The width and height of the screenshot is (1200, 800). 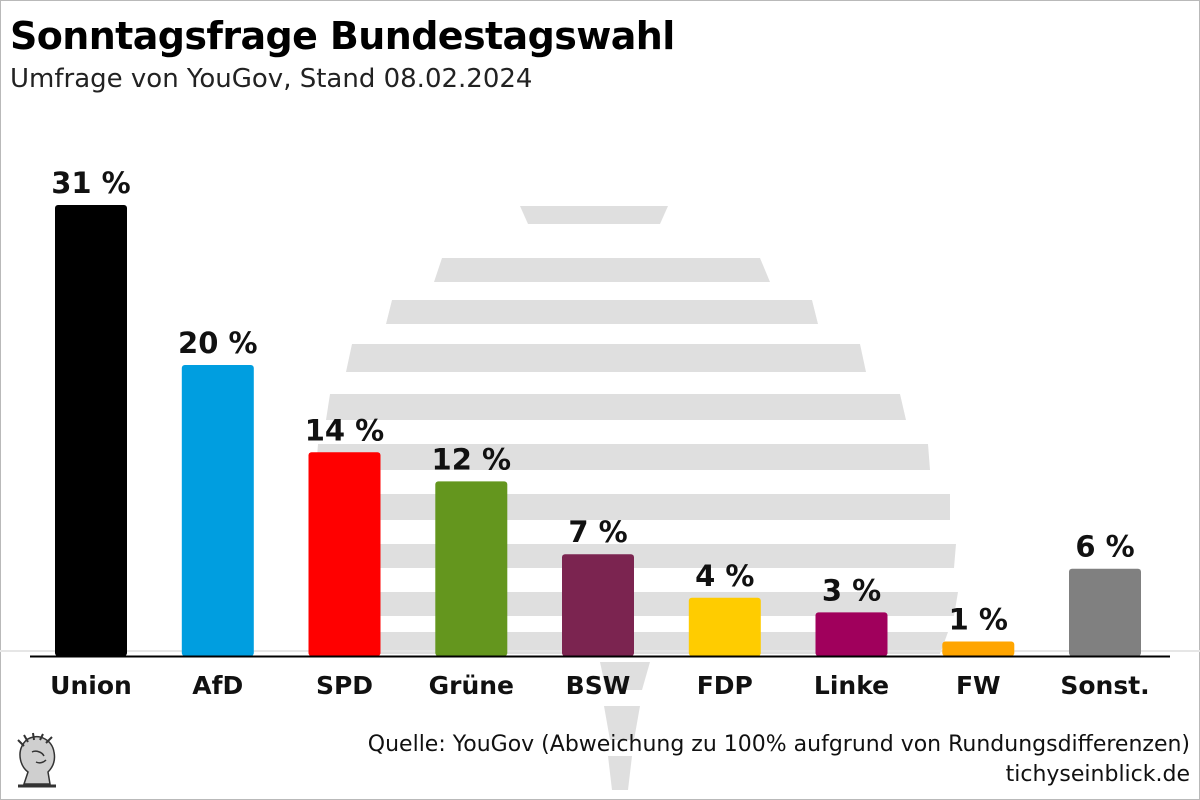 I want to click on category-labels-group: Union AfD SPD Grüne BSW FDP Linke FW Sonst., so click(x=599, y=685).